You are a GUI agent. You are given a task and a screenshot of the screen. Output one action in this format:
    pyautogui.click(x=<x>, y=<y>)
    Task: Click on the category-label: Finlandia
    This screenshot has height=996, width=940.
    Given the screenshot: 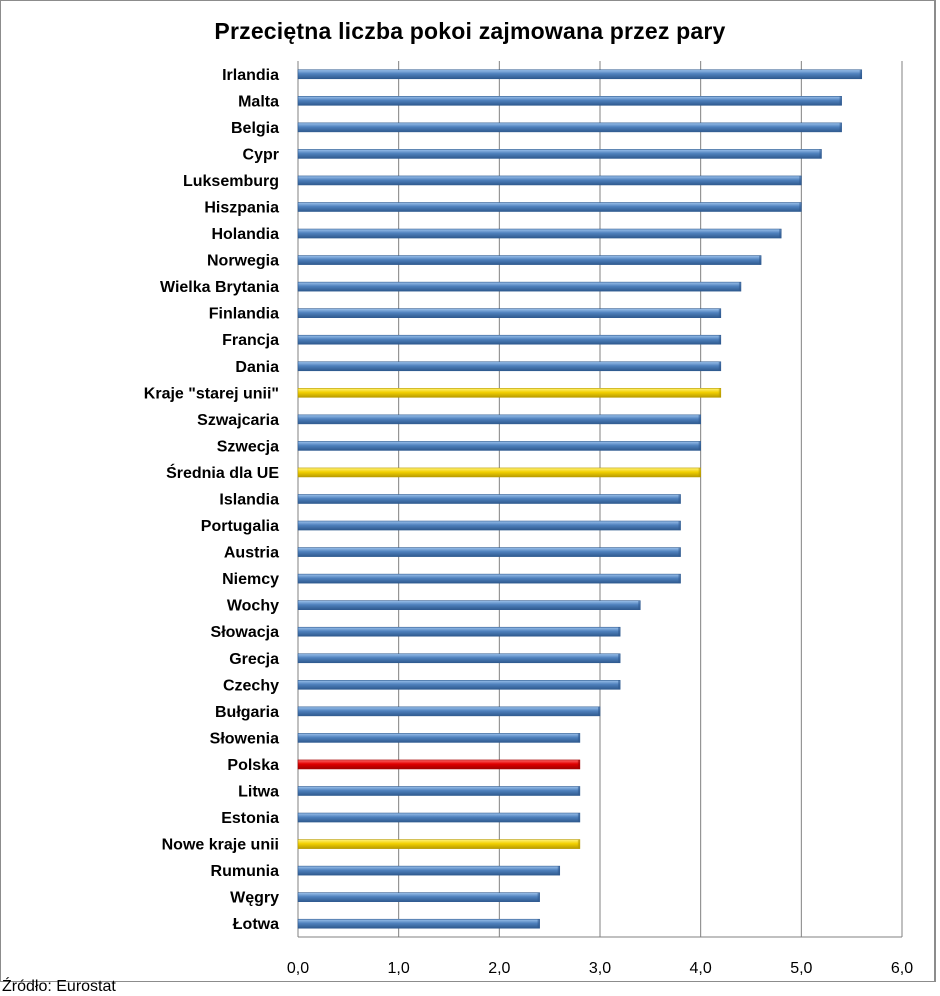 What is the action you would take?
    pyautogui.click(x=244, y=314)
    